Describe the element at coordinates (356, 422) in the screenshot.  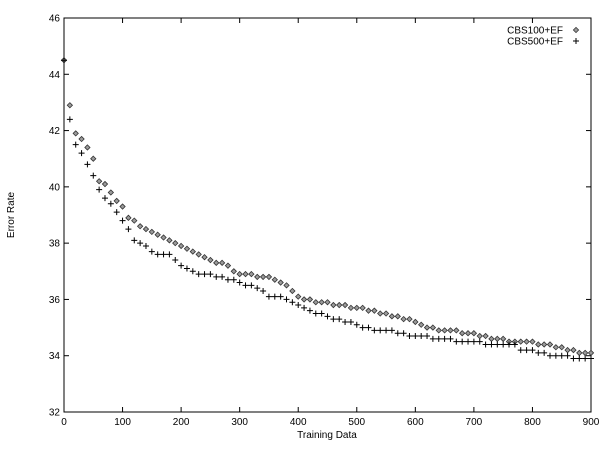
I see `x-tick-label: 500` at that location.